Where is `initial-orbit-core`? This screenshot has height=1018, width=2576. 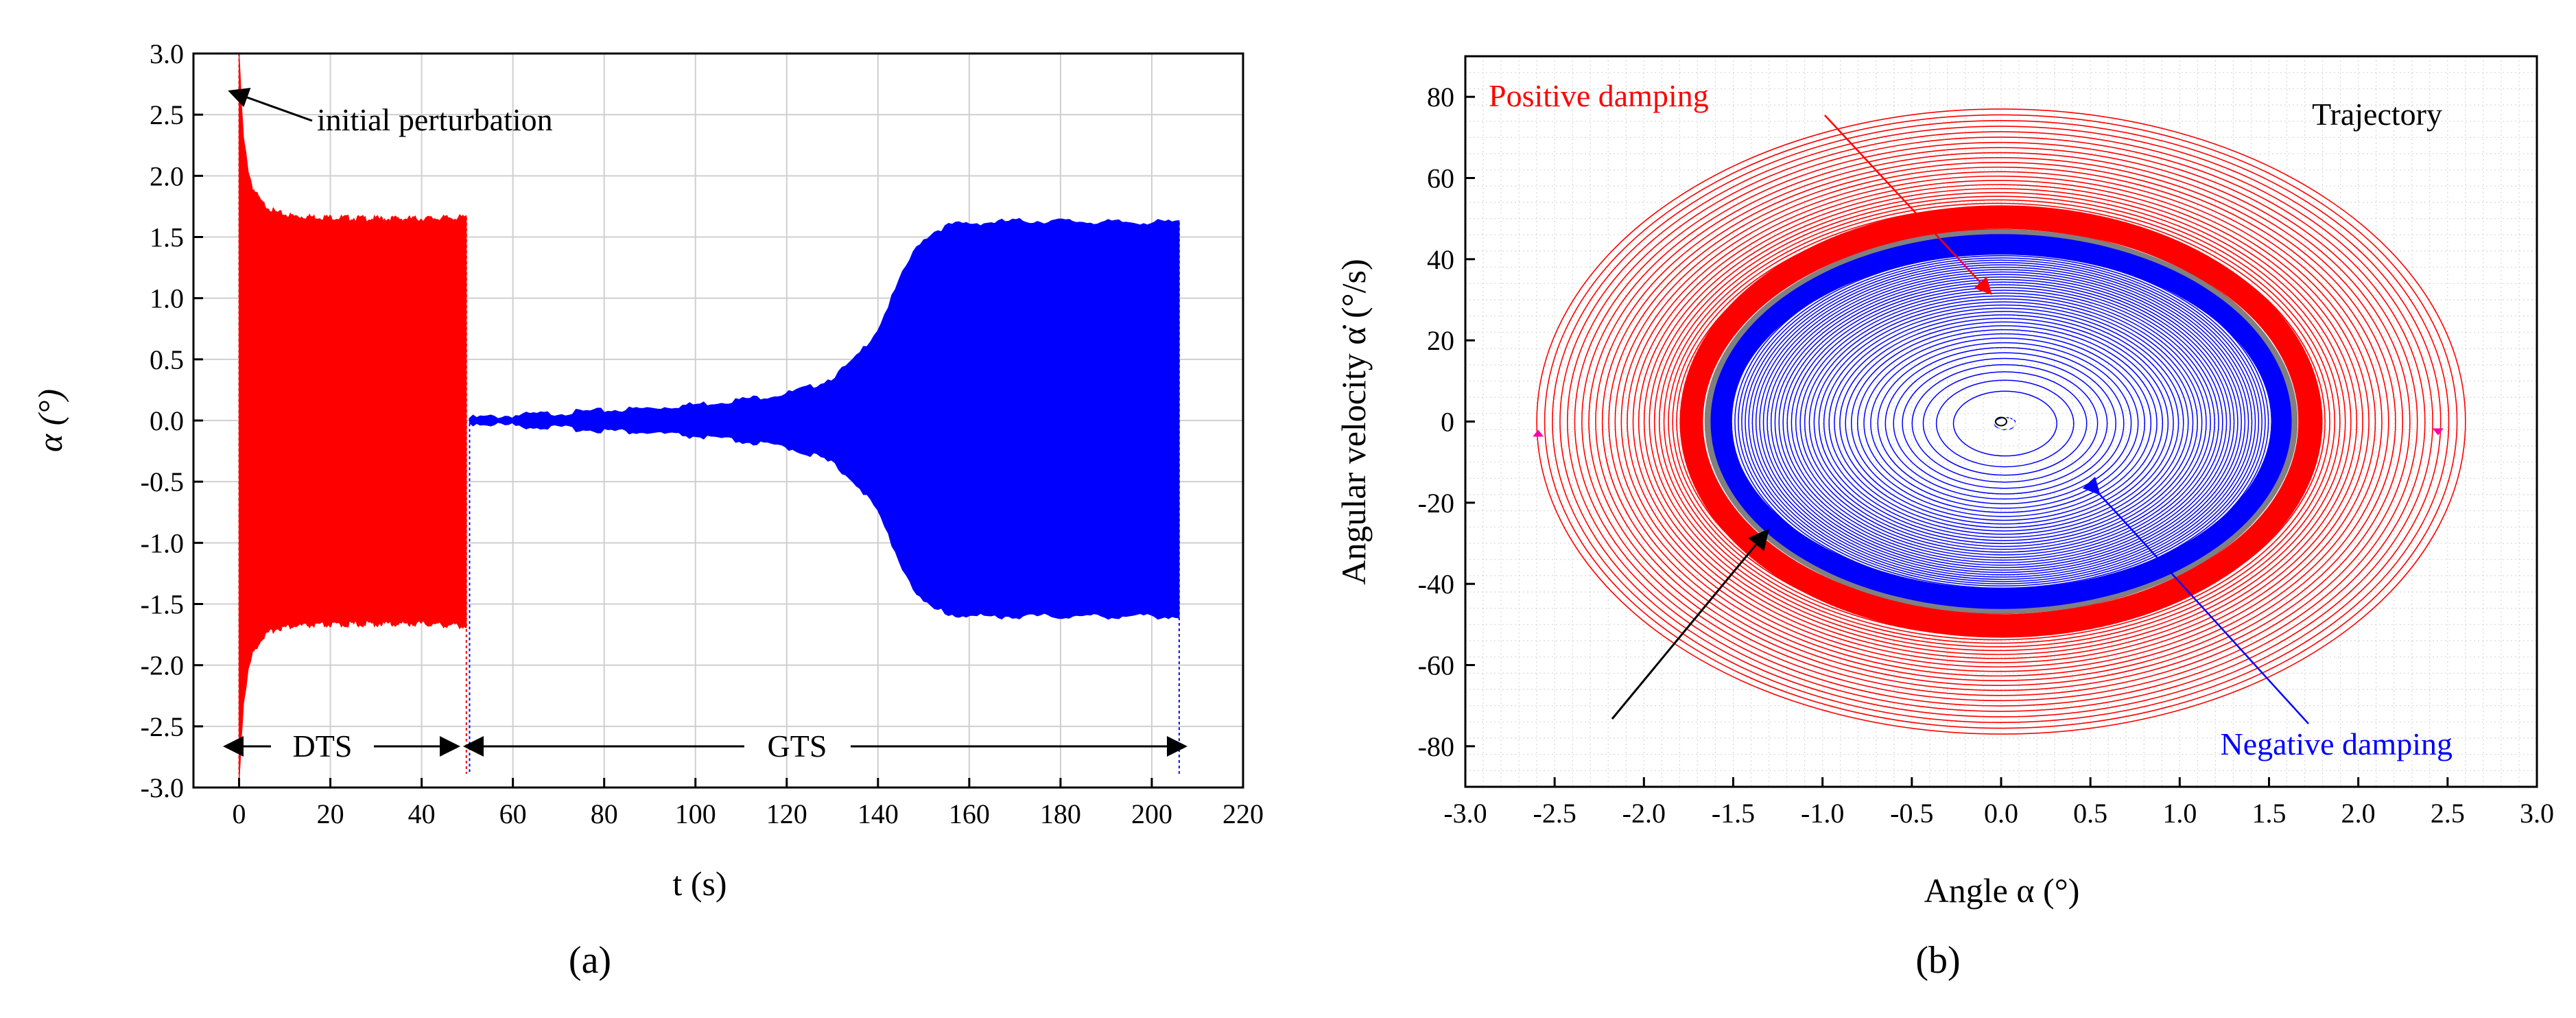 initial-orbit-core is located at coordinates (2001, 421).